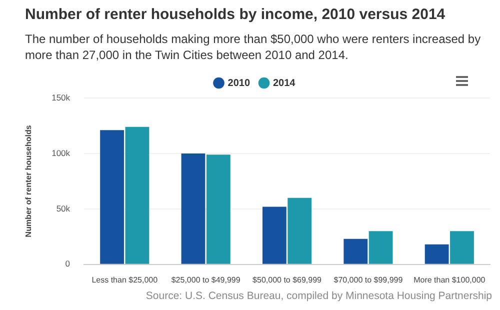 The image size is (500, 310). I want to click on y-tick-label: 0, so click(67, 263).